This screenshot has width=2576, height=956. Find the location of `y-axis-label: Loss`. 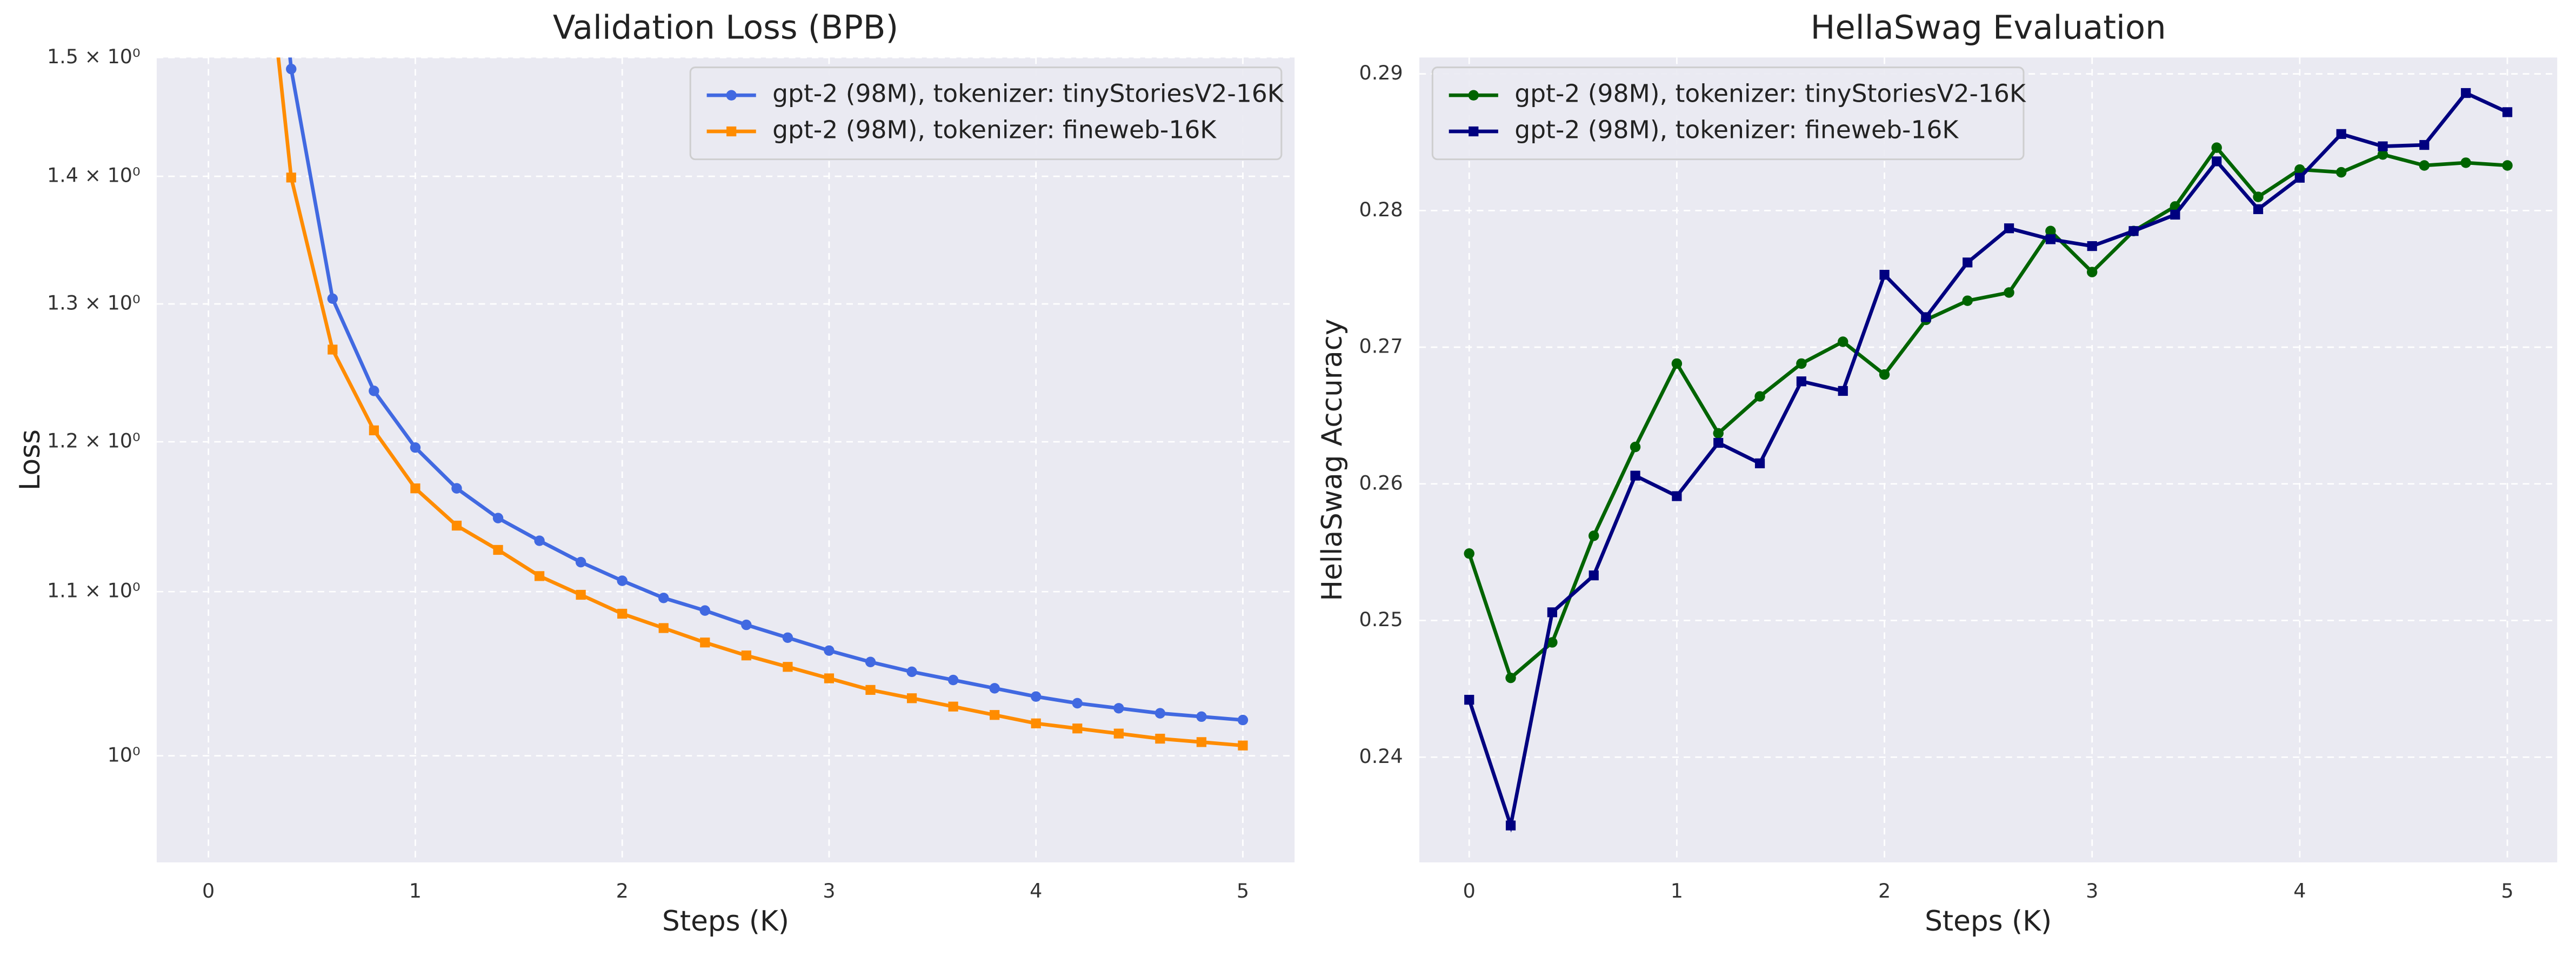

y-axis-label: Loss is located at coordinates (30, 459).